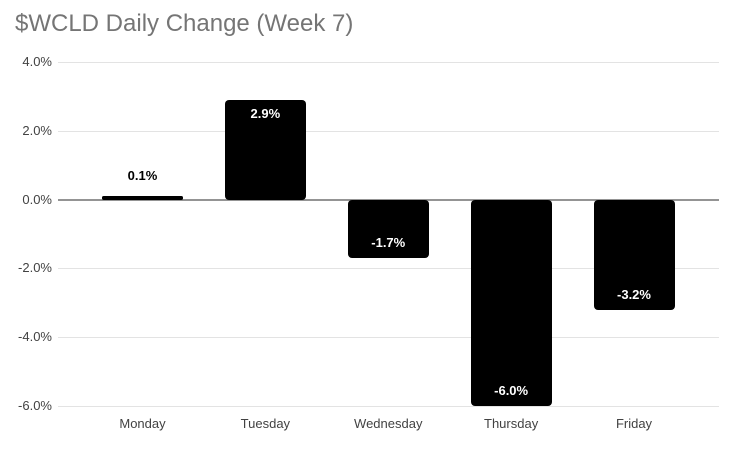 The width and height of the screenshot is (734, 451). Describe the element at coordinates (511, 423) in the screenshot. I see `x-tick-label-thursday: Thursday` at that location.